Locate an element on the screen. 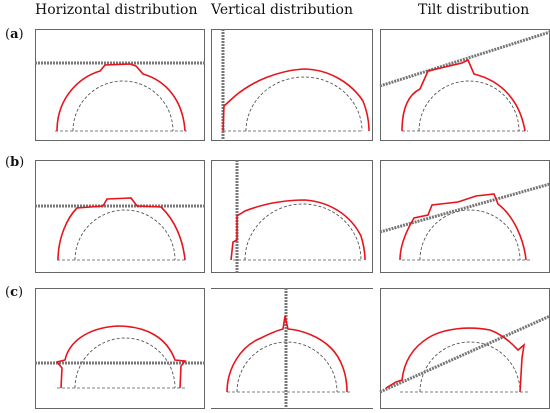 This screenshot has height=413, width=550. panel-c-tilt is located at coordinates (464, 348).